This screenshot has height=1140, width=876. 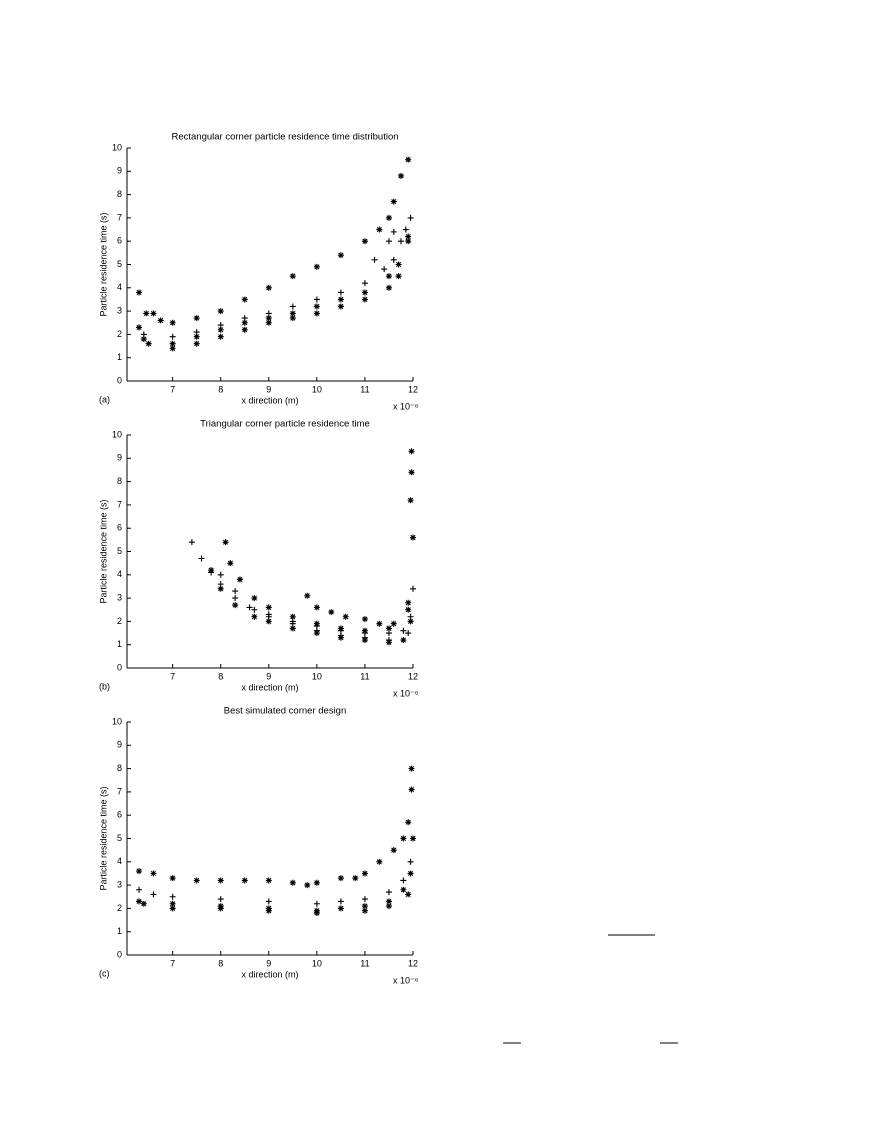 What do you see at coordinates (104, 399) in the screenshot?
I see `panel-label: (a)` at bounding box center [104, 399].